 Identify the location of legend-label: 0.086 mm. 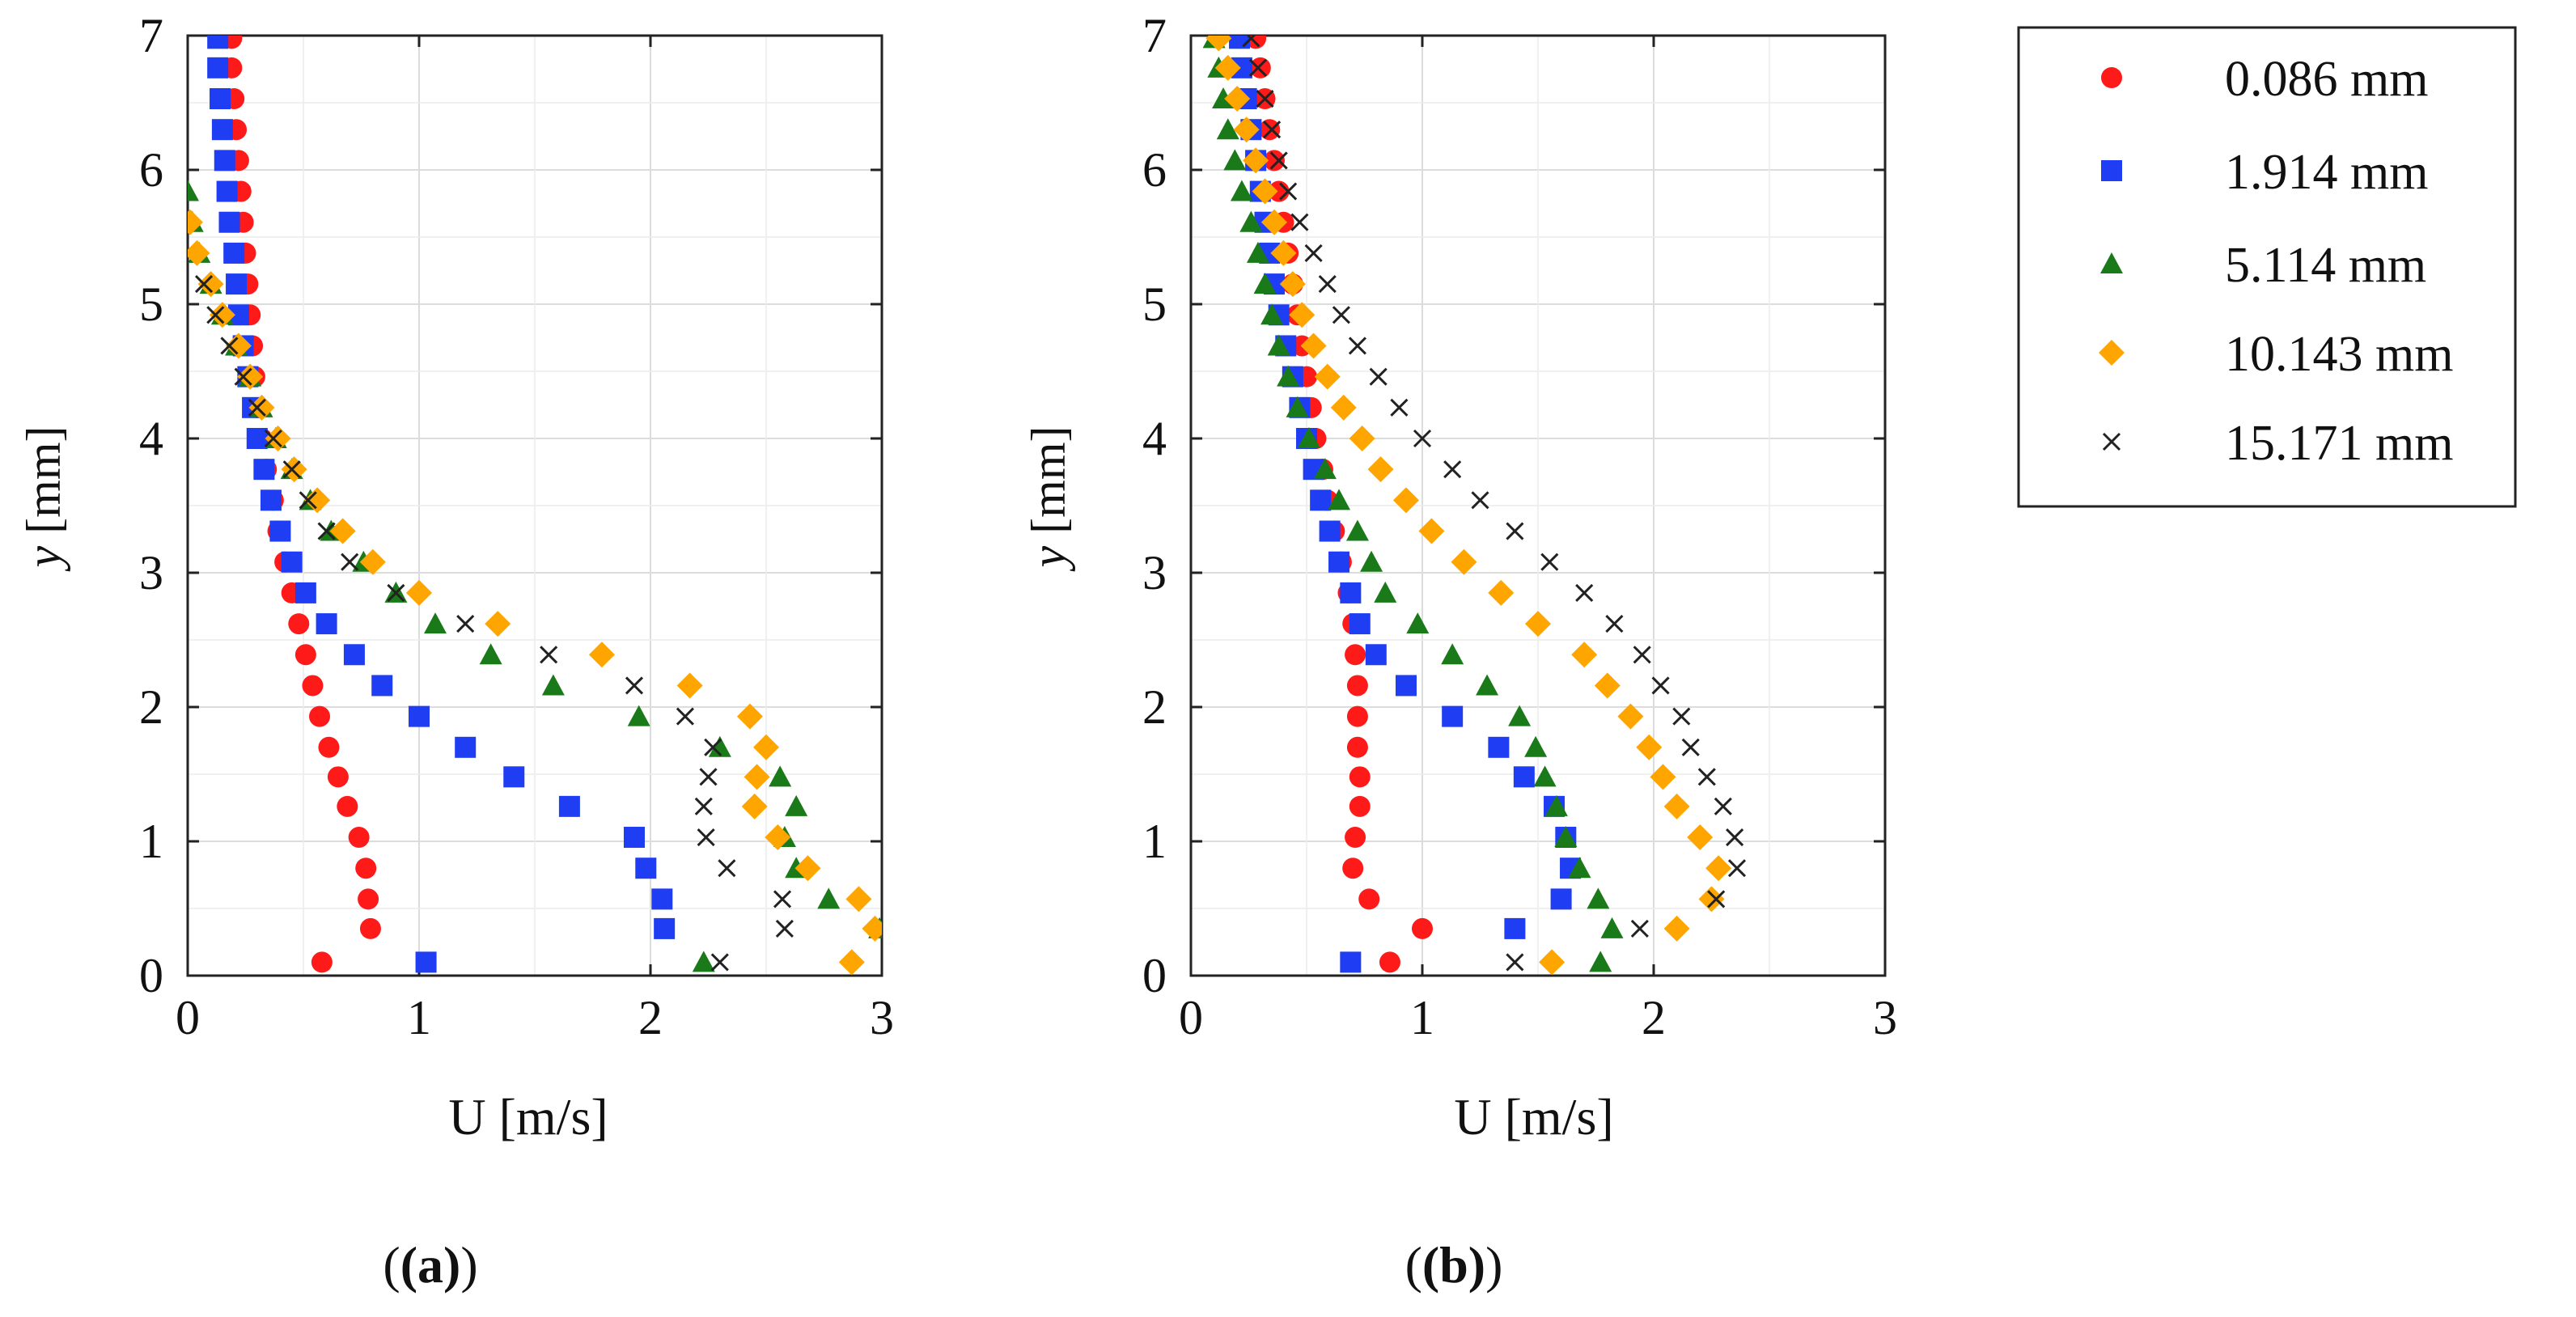
(2326, 79).